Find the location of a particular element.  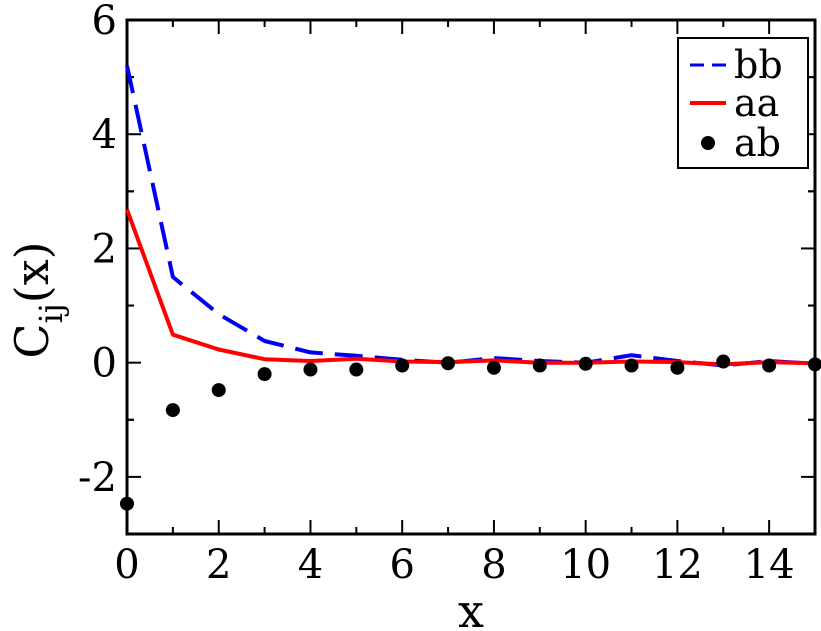

legend-label-aa: aa is located at coordinates (756, 103).